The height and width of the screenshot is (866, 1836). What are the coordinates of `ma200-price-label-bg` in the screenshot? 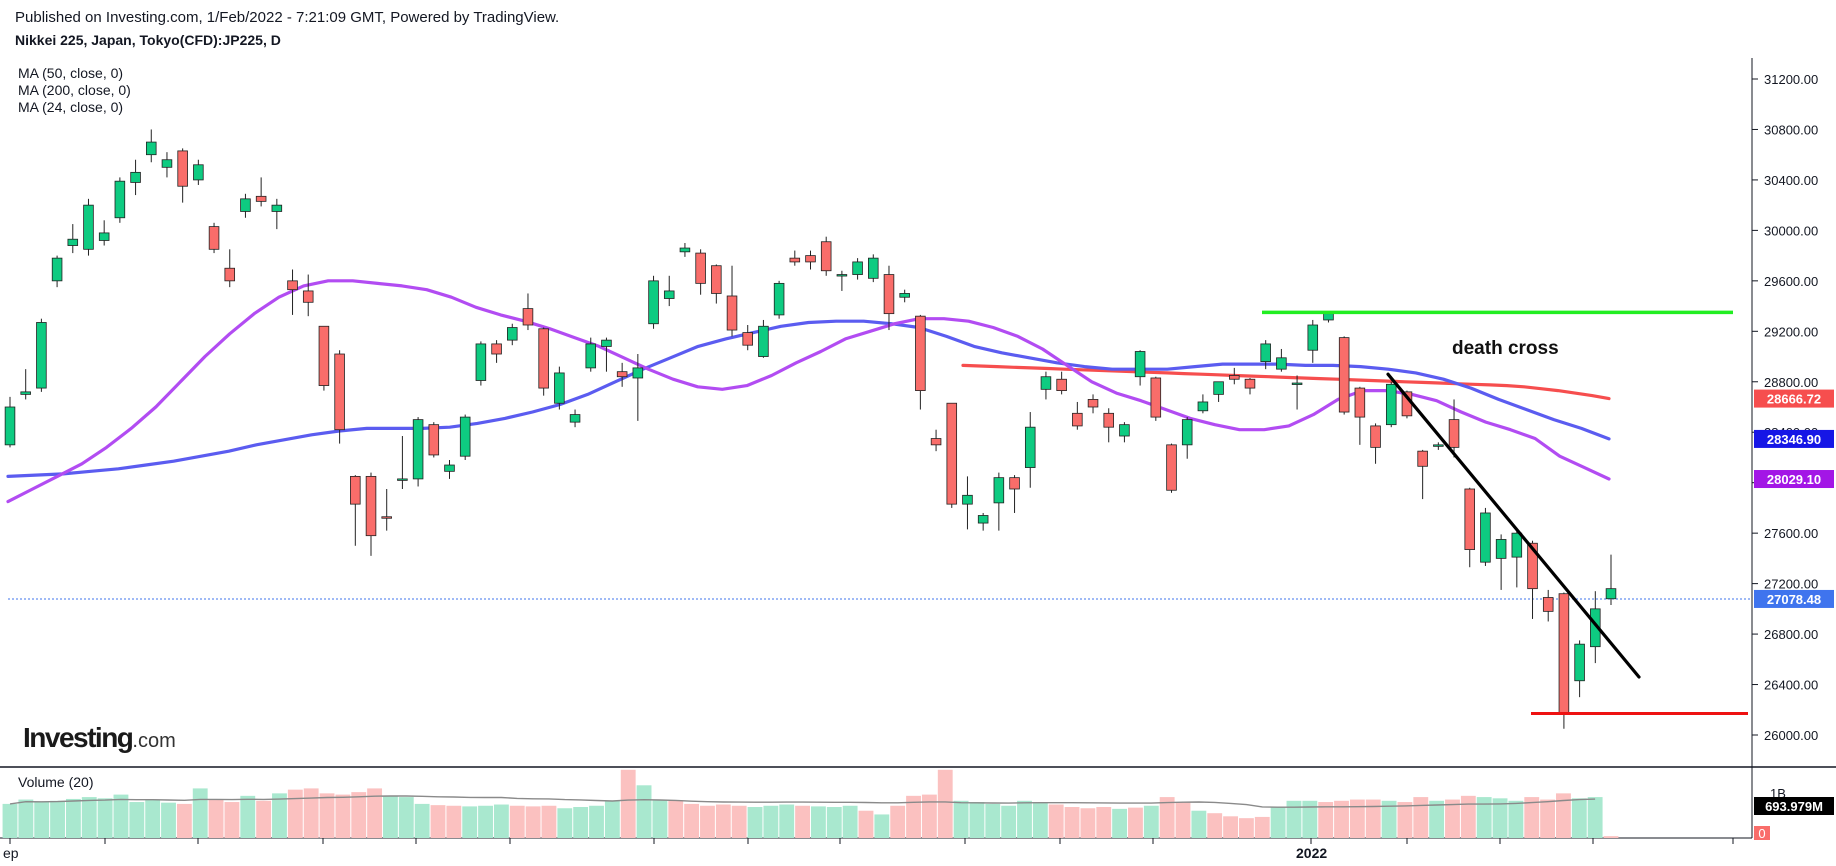 It's located at (1794, 398).